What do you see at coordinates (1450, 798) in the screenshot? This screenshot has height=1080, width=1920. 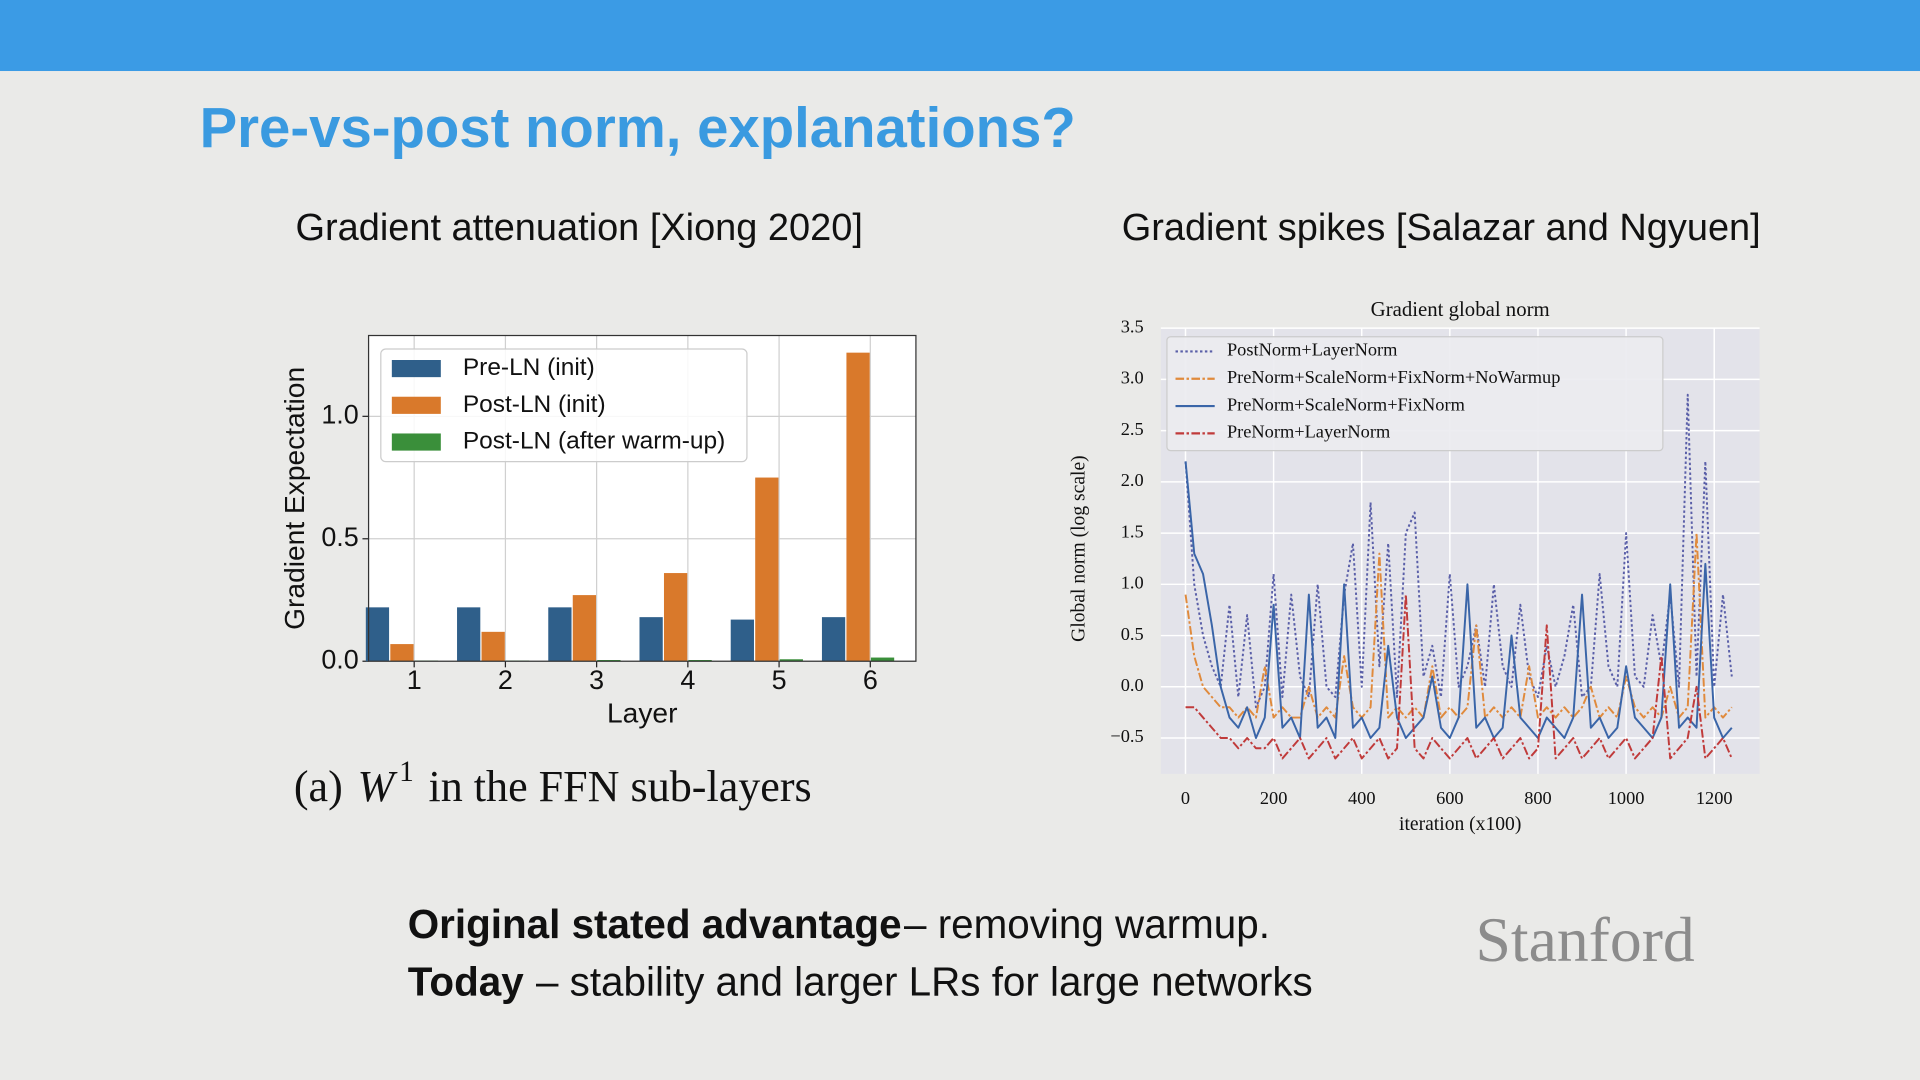 I see `x-tick-label: 600` at bounding box center [1450, 798].